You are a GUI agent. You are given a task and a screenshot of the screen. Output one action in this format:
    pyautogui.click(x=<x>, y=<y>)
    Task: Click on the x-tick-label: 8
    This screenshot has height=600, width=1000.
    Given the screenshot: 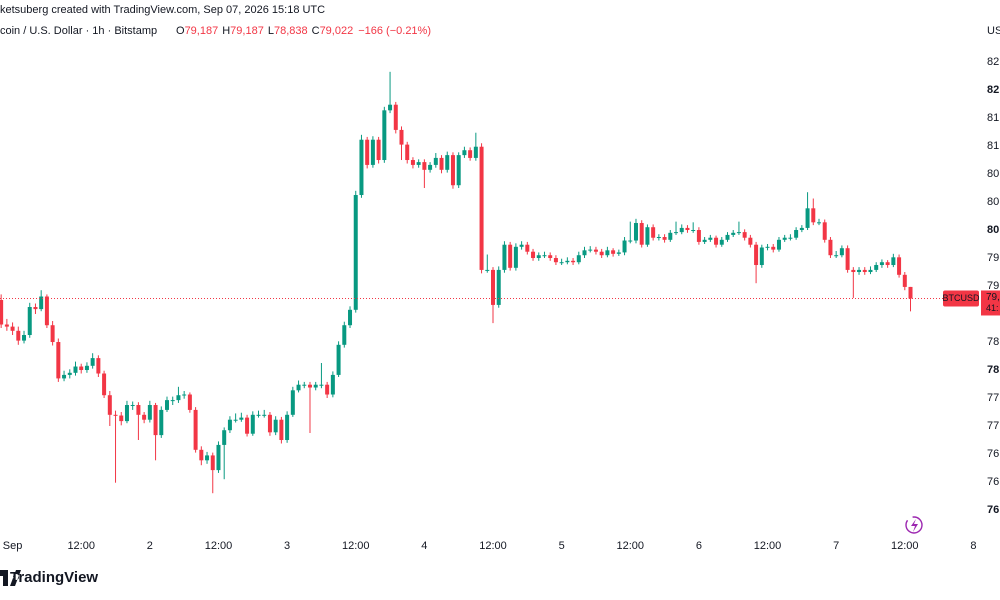 What is the action you would take?
    pyautogui.click(x=973, y=546)
    